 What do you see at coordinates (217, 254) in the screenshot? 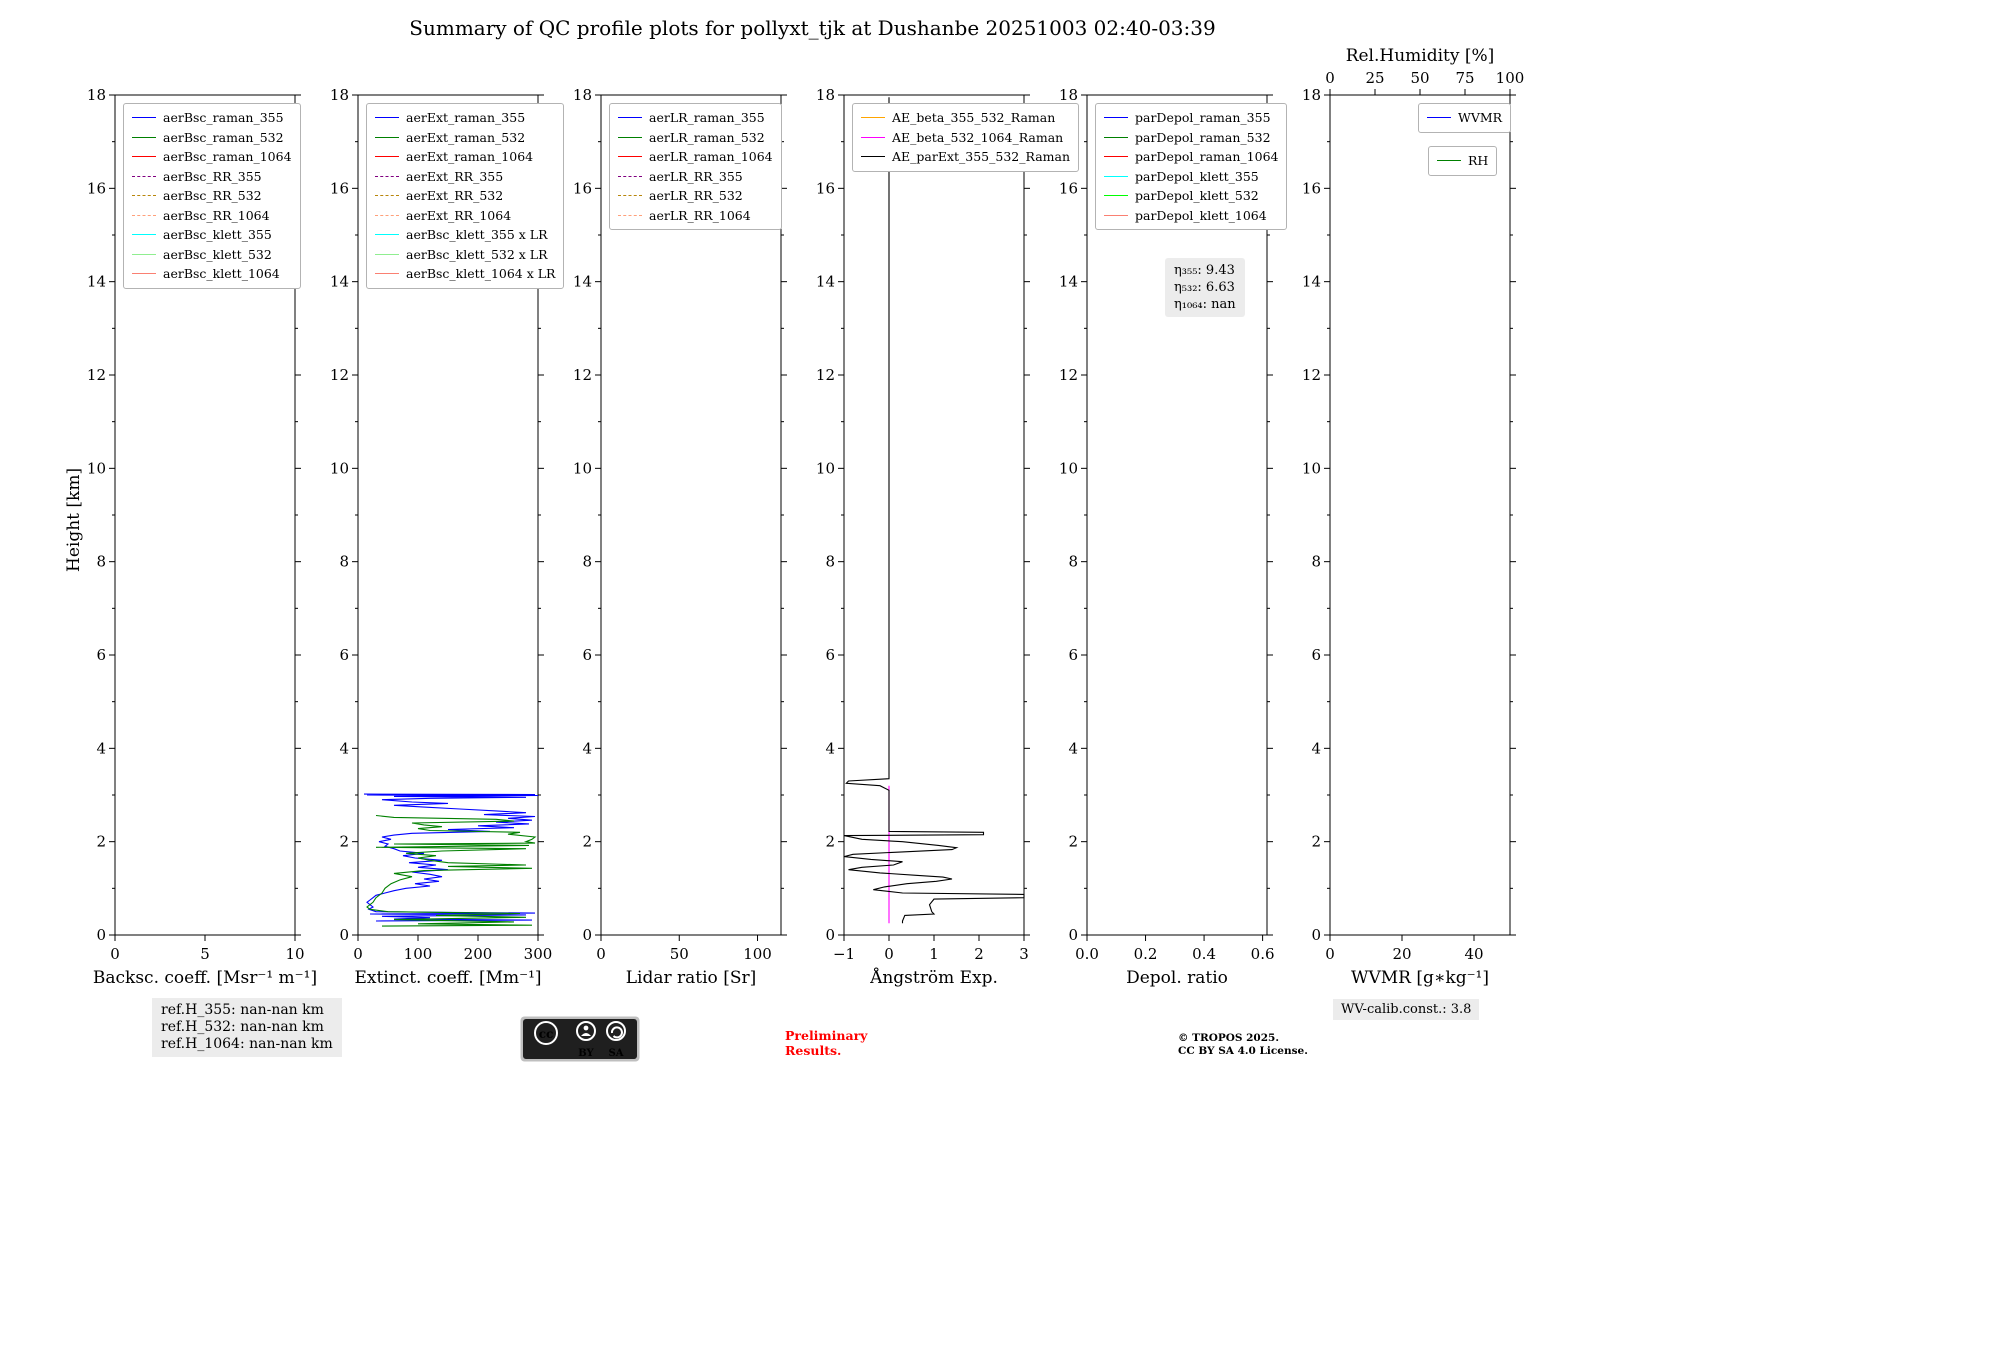
I see `legend-label: aerBsc_klett_532` at bounding box center [217, 254].